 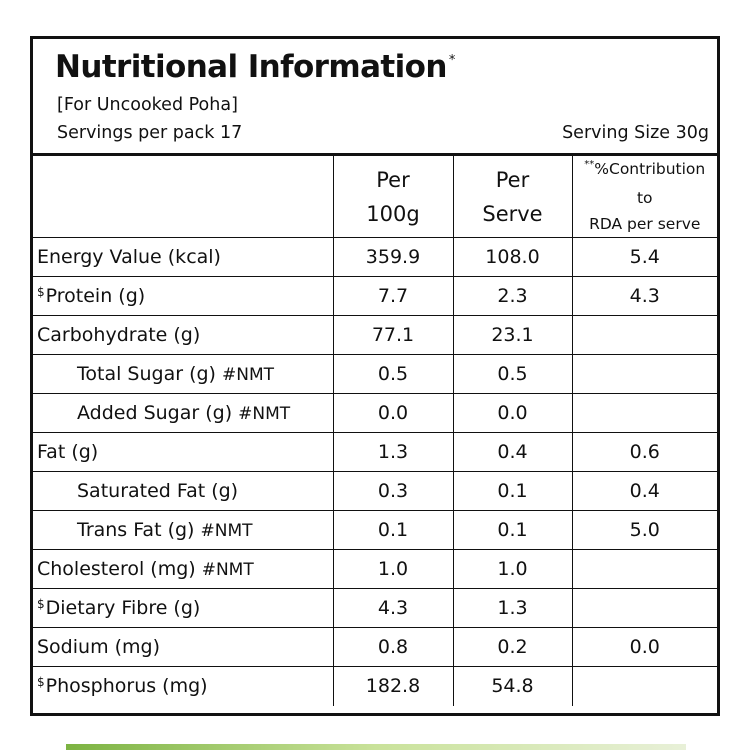 What do you see at coordinates (393, 686) in the screenshot?
I see `value-per-100g: 182.8` at bounding box center [393, 686].